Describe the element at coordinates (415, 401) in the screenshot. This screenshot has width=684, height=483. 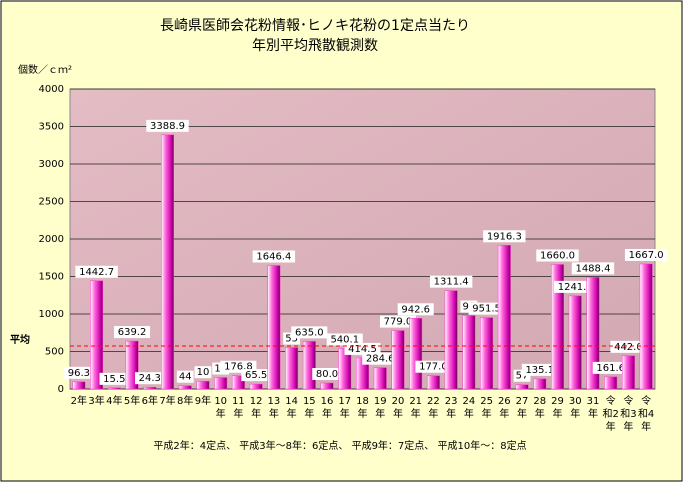
I see `x-tick-line: 21` at that location.